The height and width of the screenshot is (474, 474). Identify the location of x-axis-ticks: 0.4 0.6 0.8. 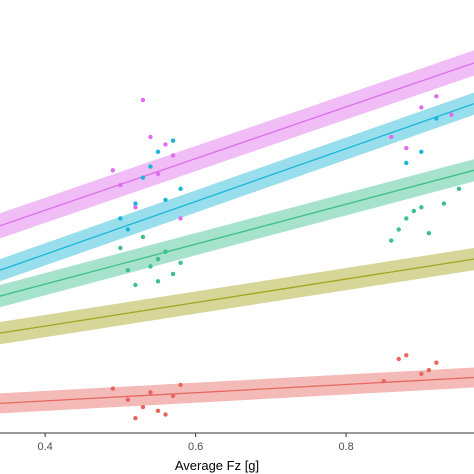
(195, 443).